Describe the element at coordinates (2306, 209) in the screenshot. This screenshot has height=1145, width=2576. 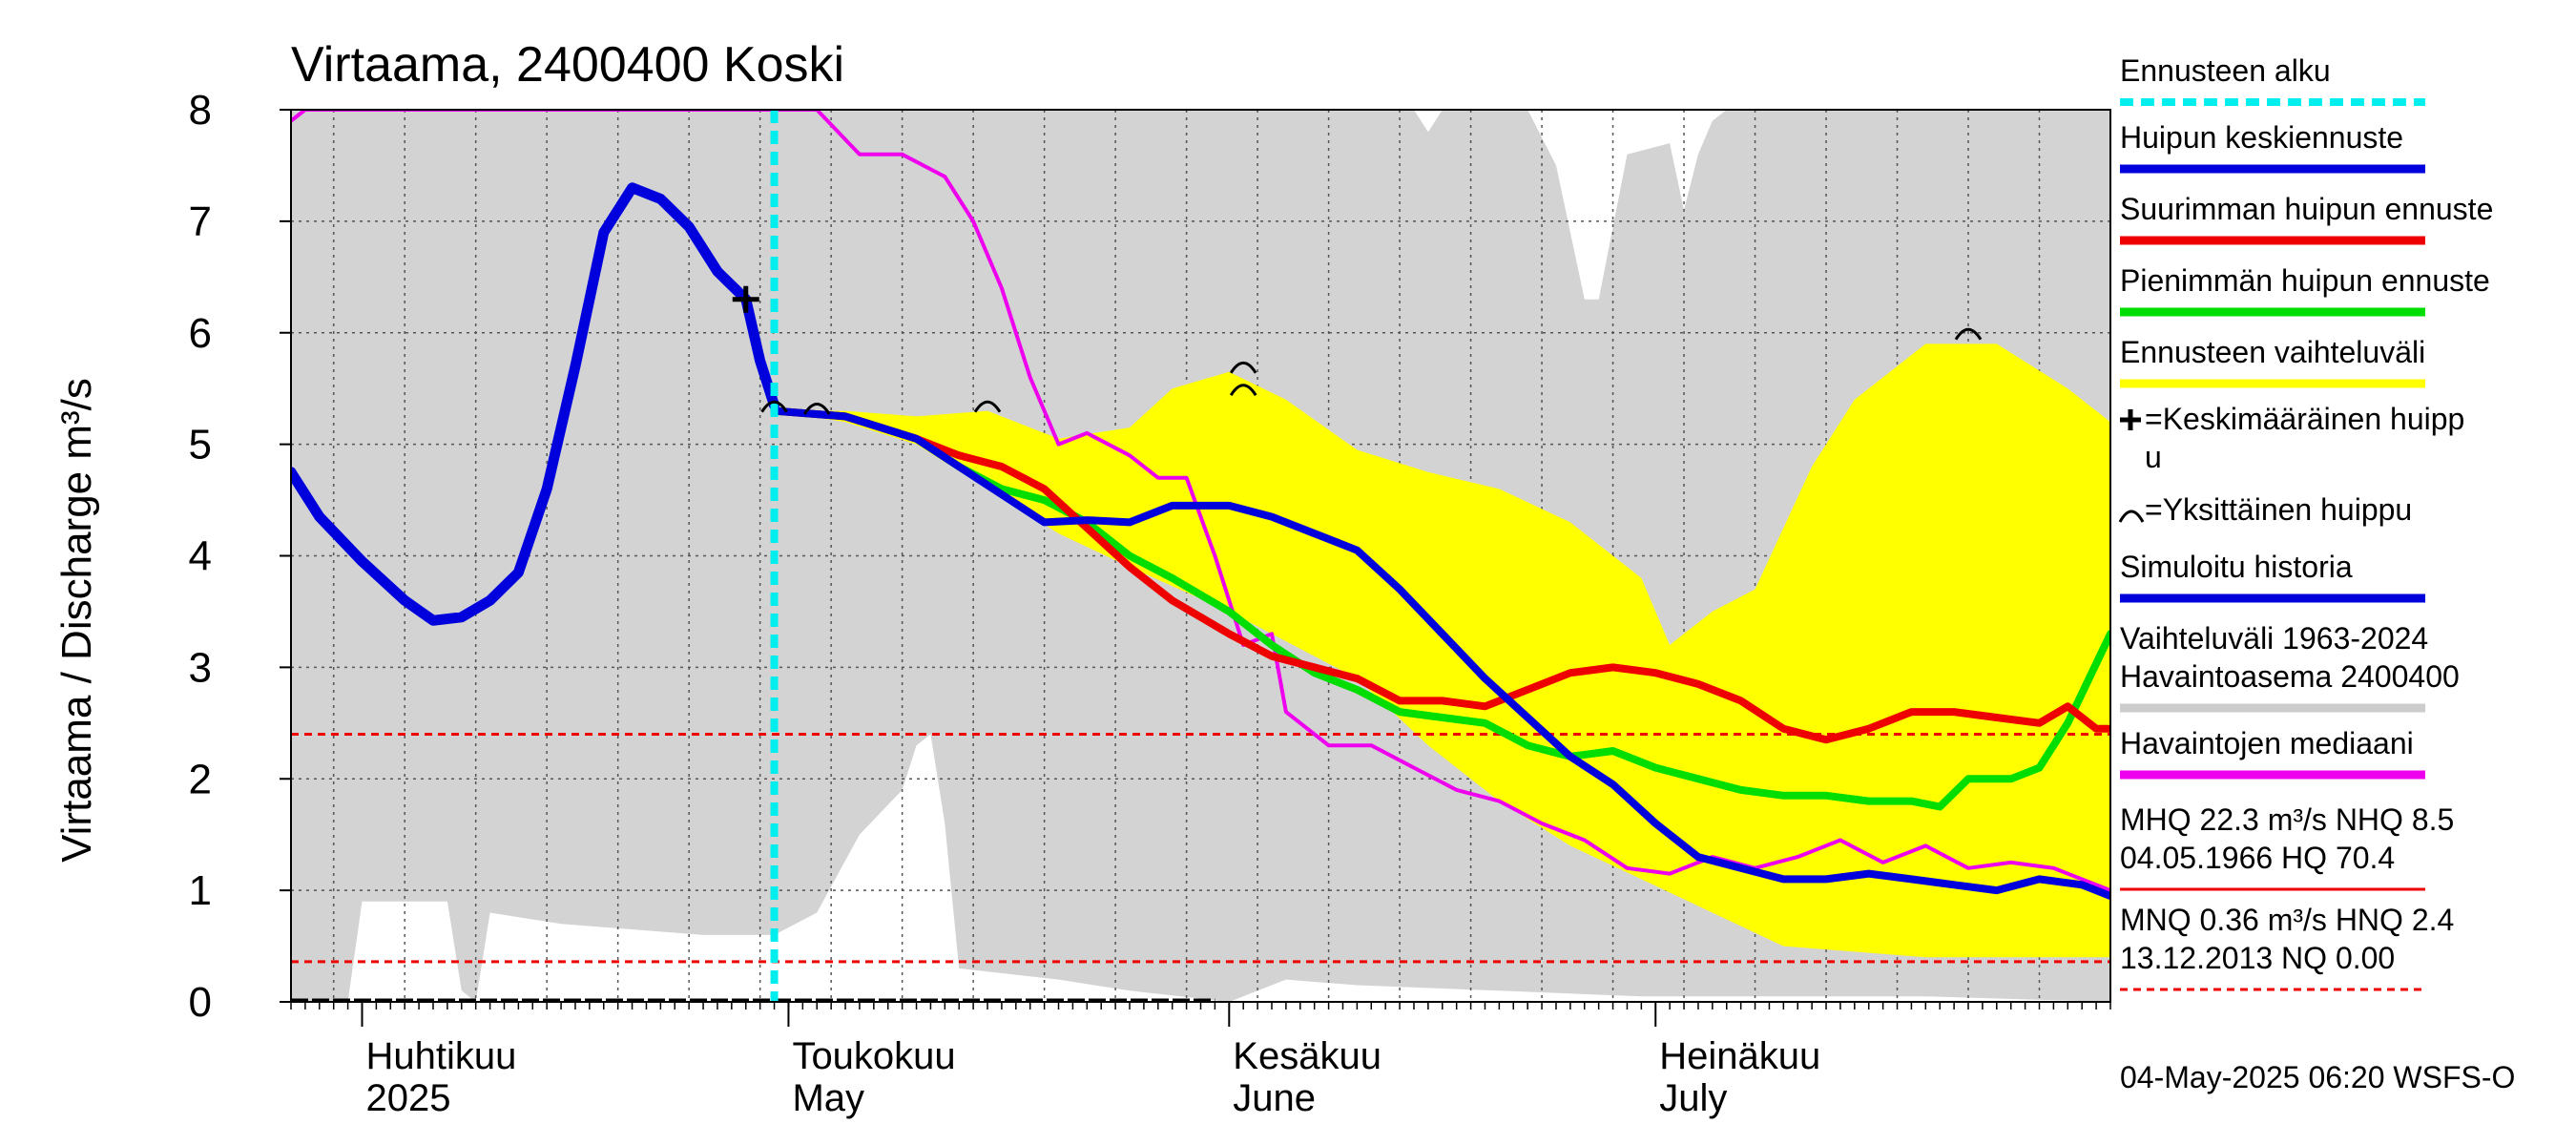
I see `legend-label: Suurimman huipun ennuste` at that location.